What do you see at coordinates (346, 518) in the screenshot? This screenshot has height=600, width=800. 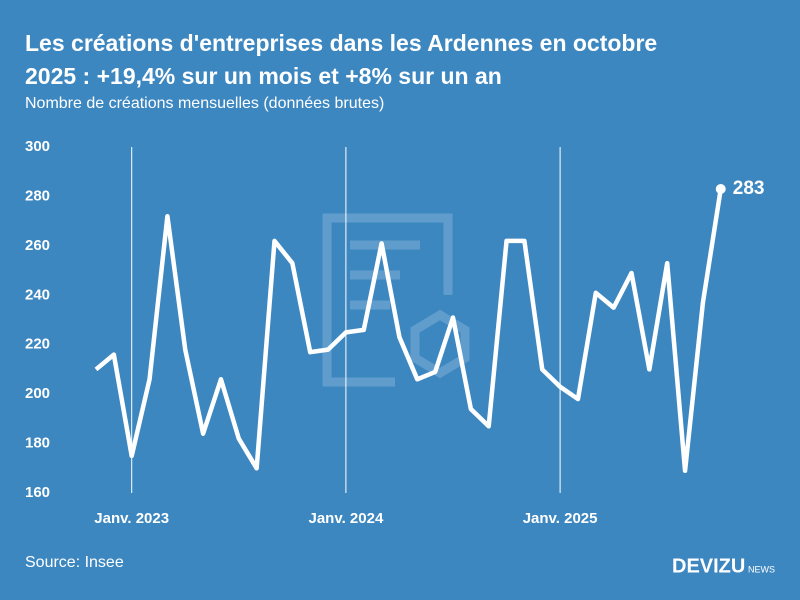 I see `x-tick-label: Janv. 2024` at bounding box center [346, 518].